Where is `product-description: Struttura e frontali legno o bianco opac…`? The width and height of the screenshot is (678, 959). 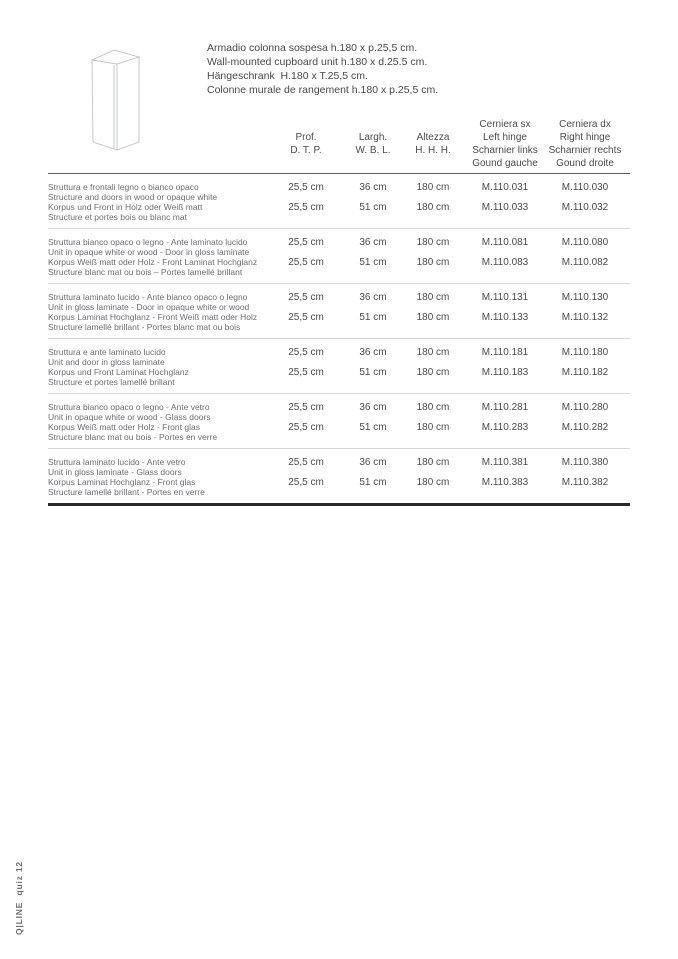 product-description: Struttura e frontali legno o bianco opac… is located at coordinates (133, 202).